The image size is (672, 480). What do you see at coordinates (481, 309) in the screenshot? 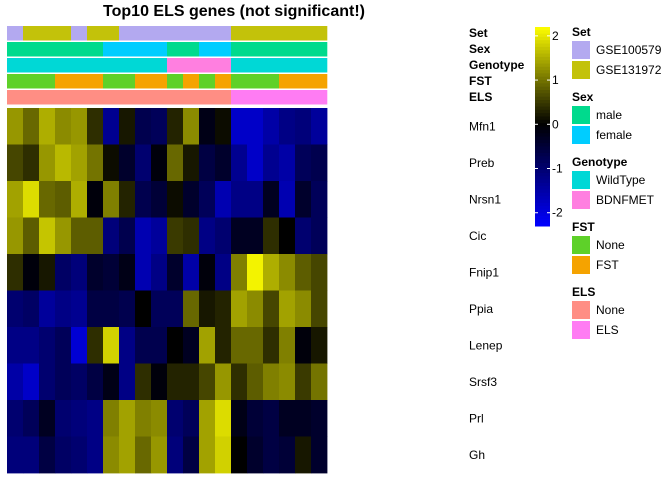
I see `row-label-ppia: Ppia` at bounding box center [481, 309].